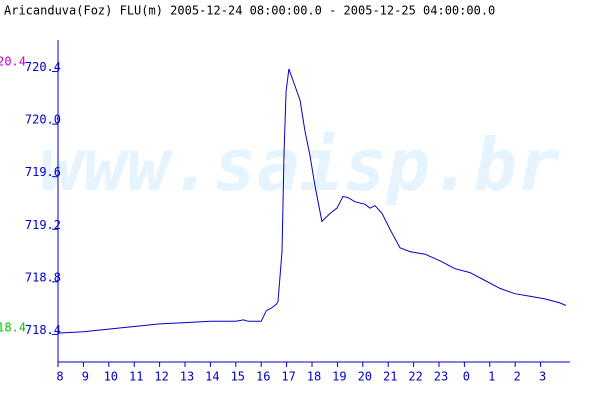 The height and width of the screenshot is (400, 600). Describe the element at coordinates (43, 277) in the screenshot. I see `y-tick-label: 718.8` at that location.